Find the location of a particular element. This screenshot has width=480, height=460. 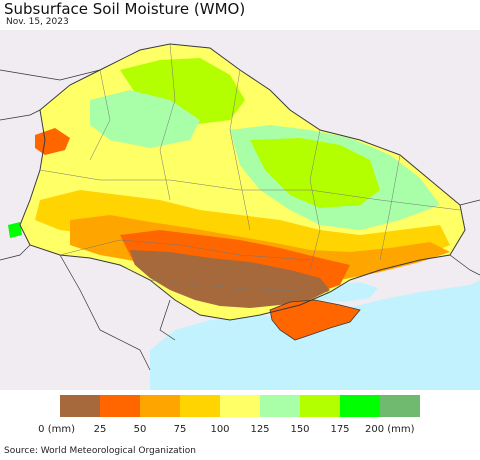

legend-tick-label: 50 is located at coordinates (140, 429).